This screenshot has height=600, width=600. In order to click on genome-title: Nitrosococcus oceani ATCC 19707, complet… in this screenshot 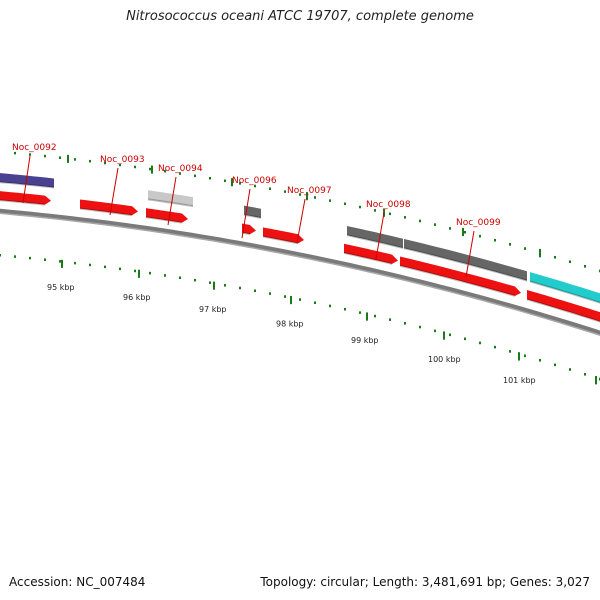, I will do `click(300, 16)`.